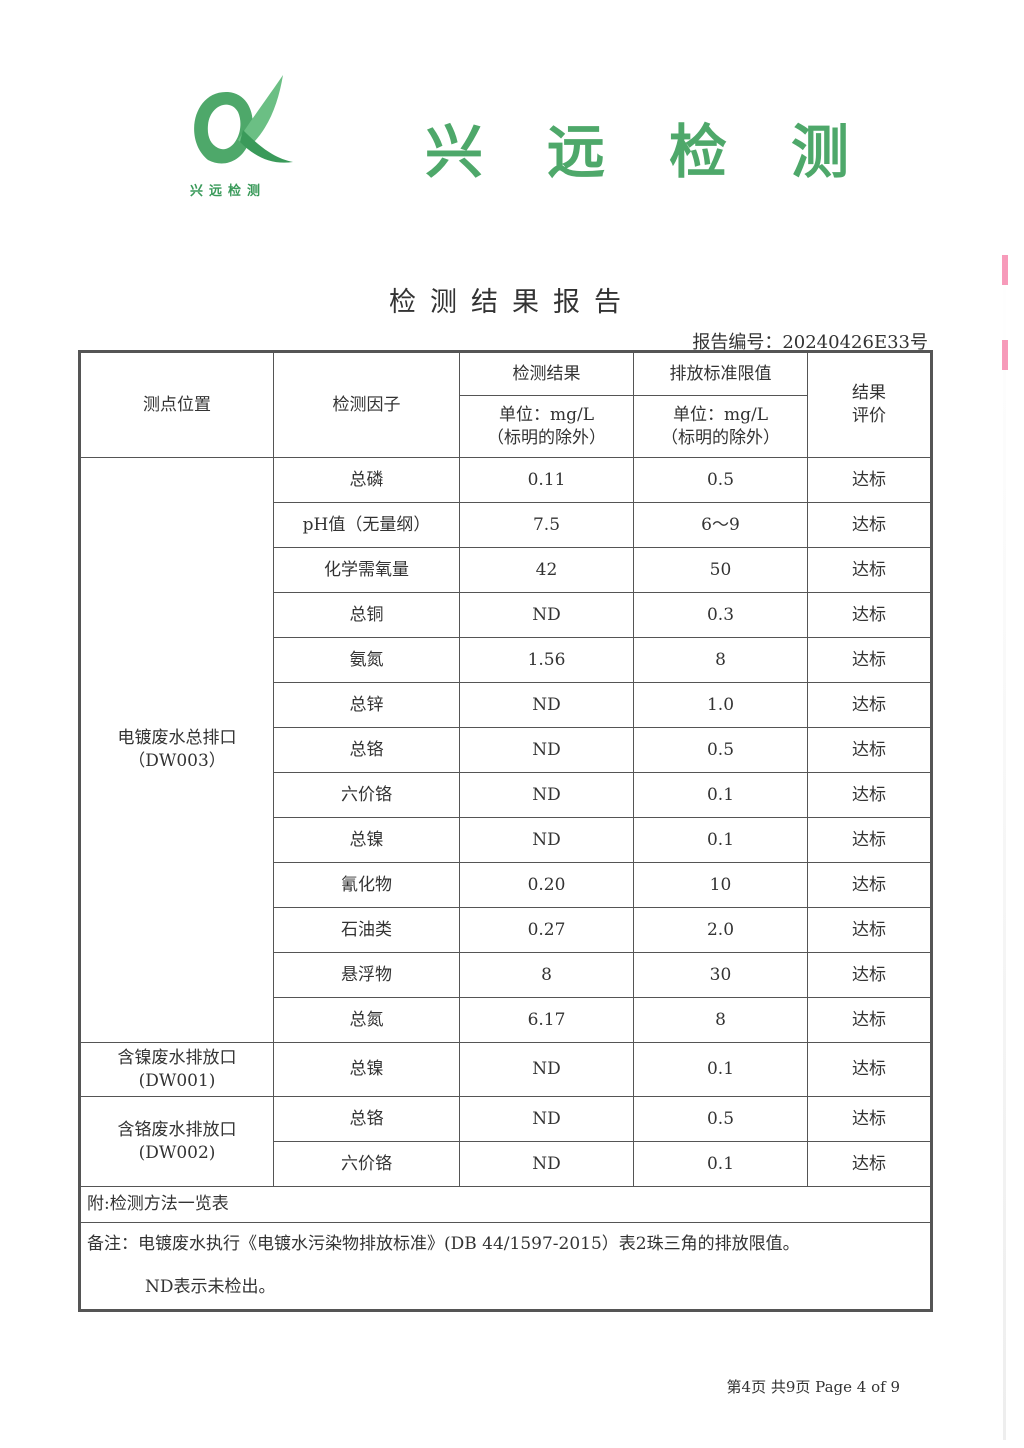  What do you see at coordinates (869, 393) in the screenshot?
I see `header-evaluation-line1: 结果` at bounding box center [869, 393].